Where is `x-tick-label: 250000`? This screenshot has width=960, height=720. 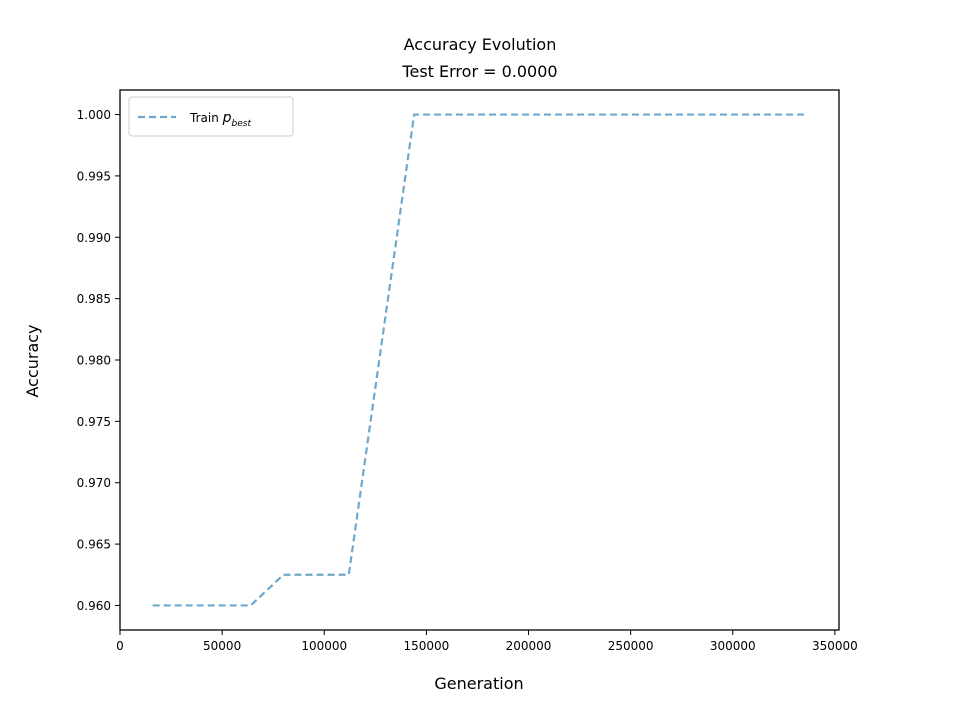
x-tick-label: 250000 is located at coordinates (631, 646).